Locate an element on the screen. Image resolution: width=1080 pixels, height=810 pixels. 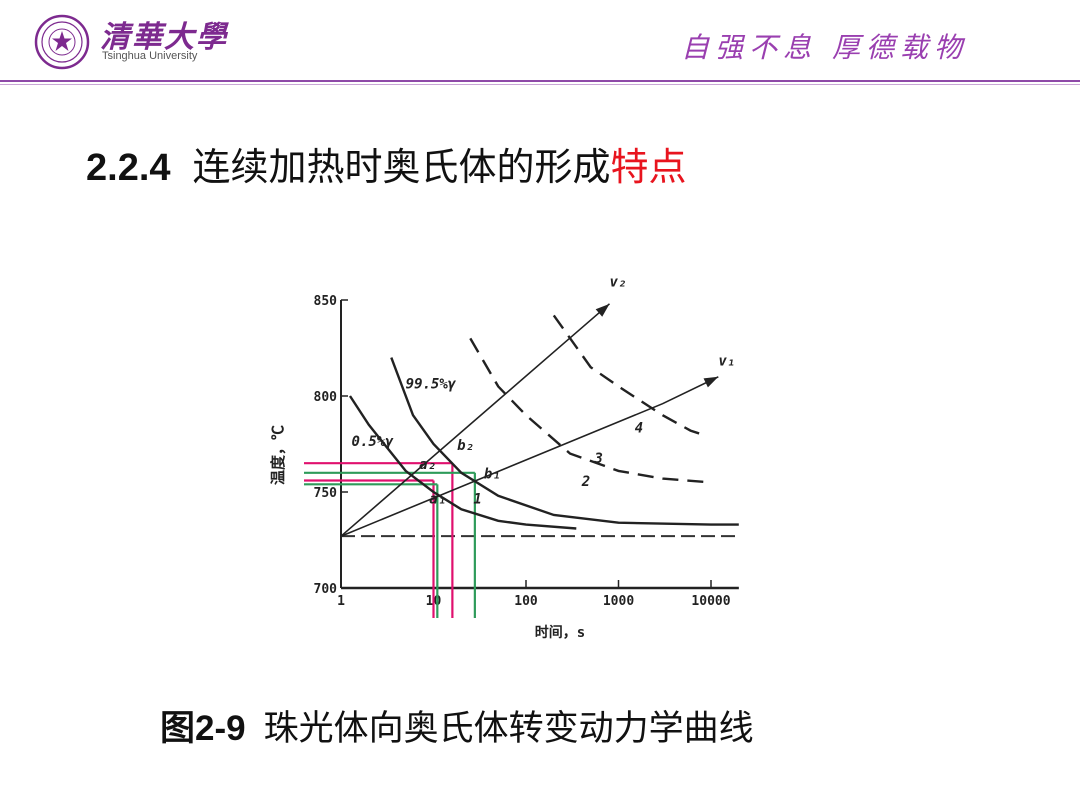
curve-3-dashed is located at coordinates (590, 410).